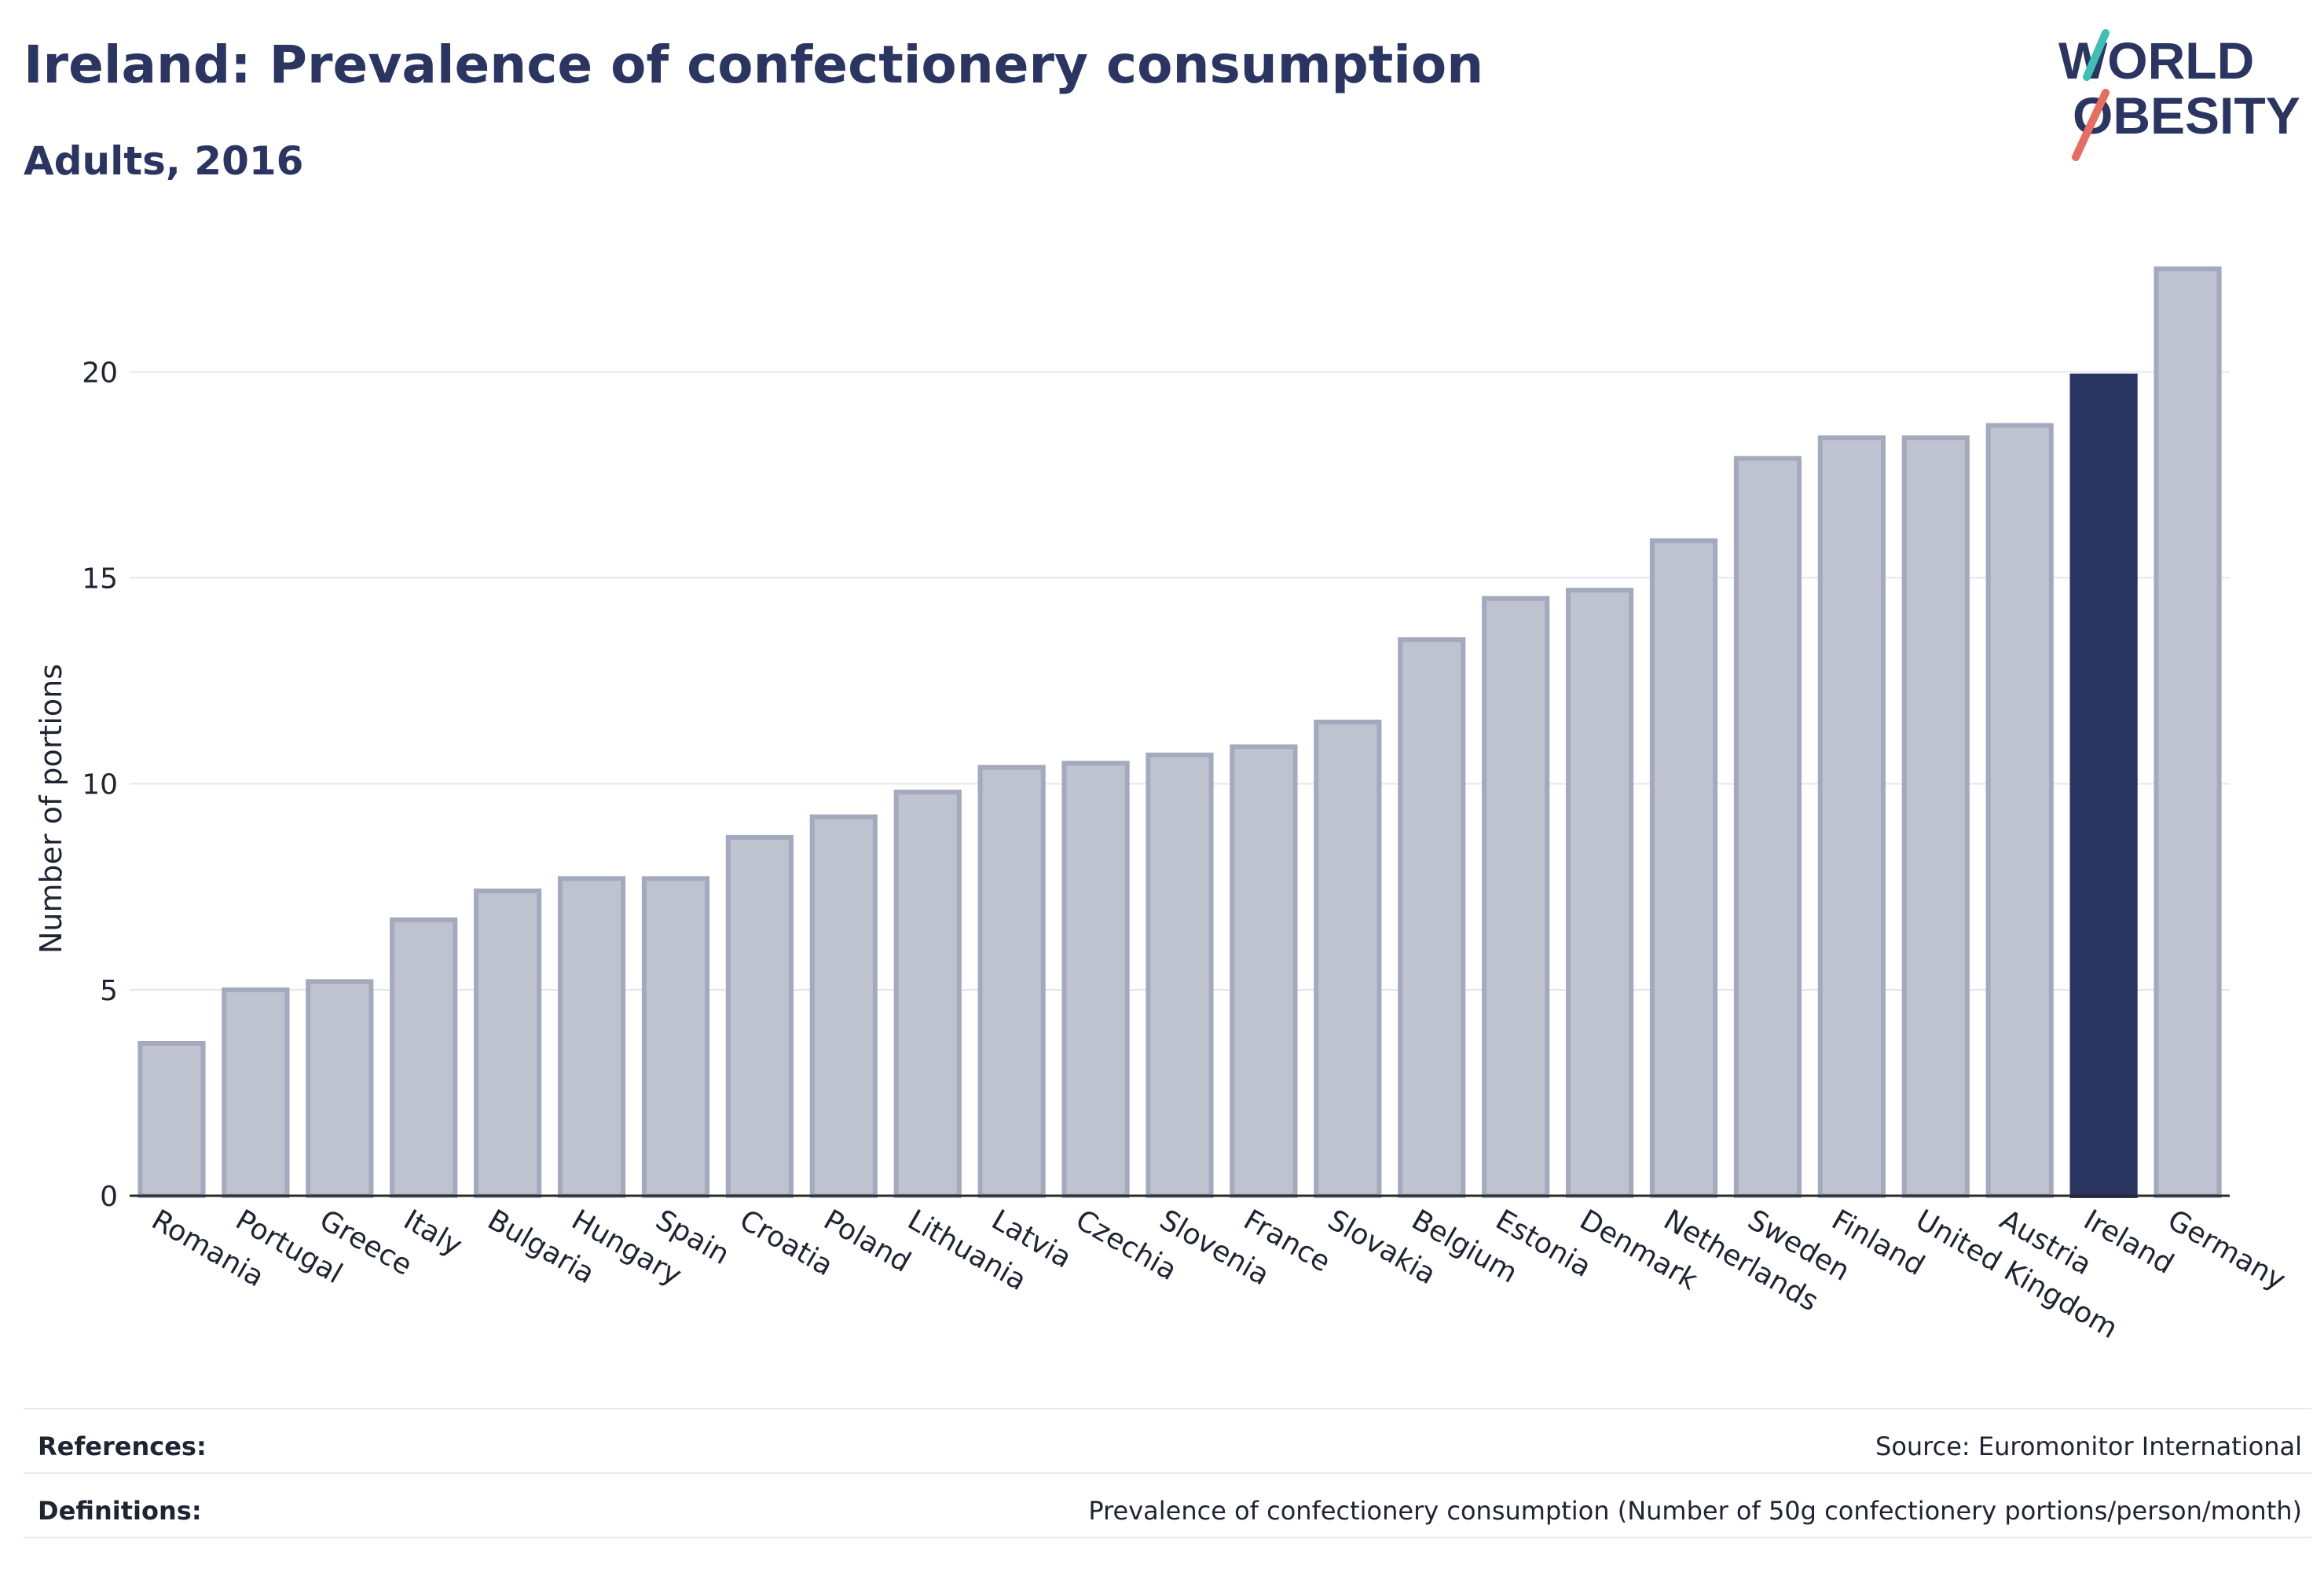 The image size is (2324, 1576). Describe the element at coordinates (2103, 785) in the screenshot. I see `bar-ireland` at that location.